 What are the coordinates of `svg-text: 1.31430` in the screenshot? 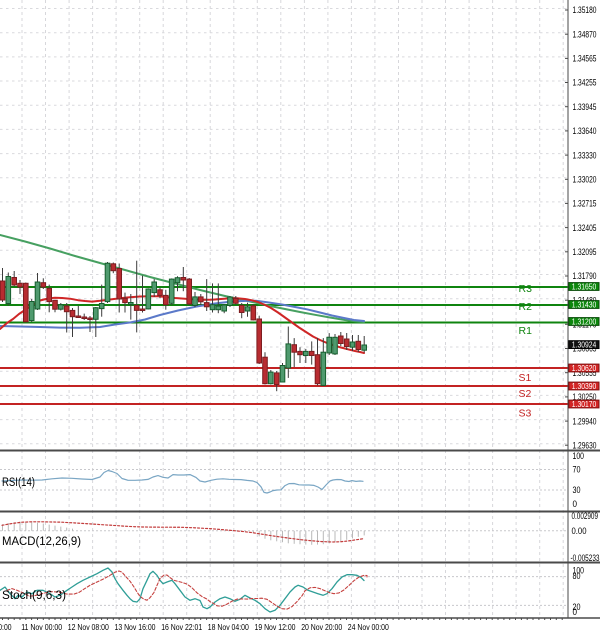 It's located at (584, 304).